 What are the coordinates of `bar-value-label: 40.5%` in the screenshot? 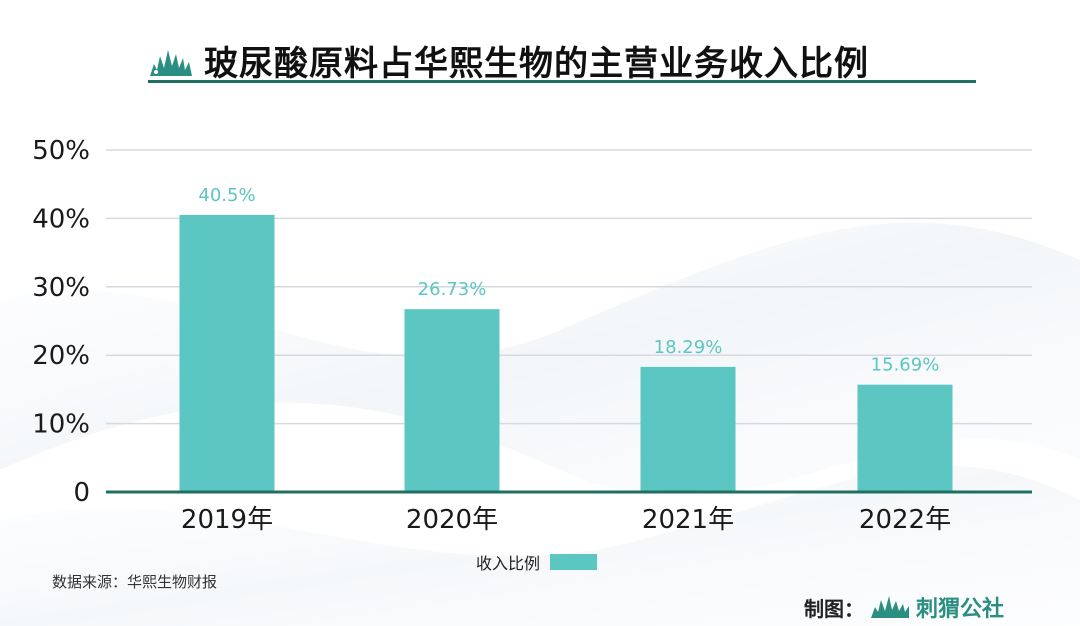 It's located at (226, 195).